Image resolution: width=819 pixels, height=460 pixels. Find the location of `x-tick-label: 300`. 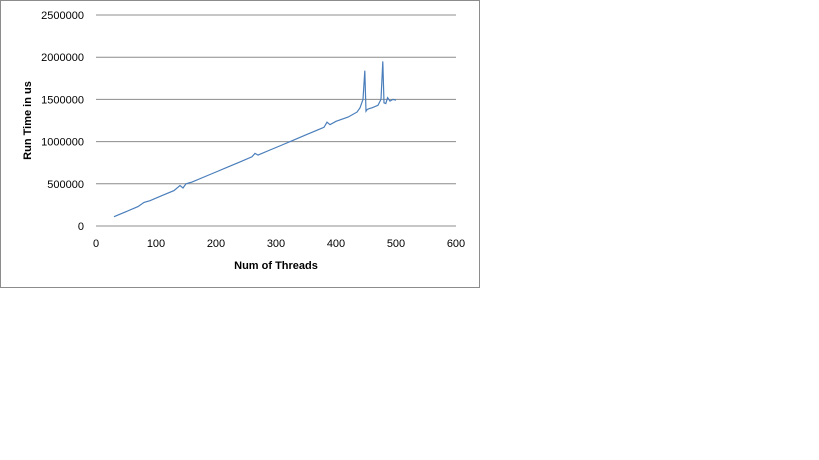

x-tick-label: 300 is located at coordinates (276, 244).